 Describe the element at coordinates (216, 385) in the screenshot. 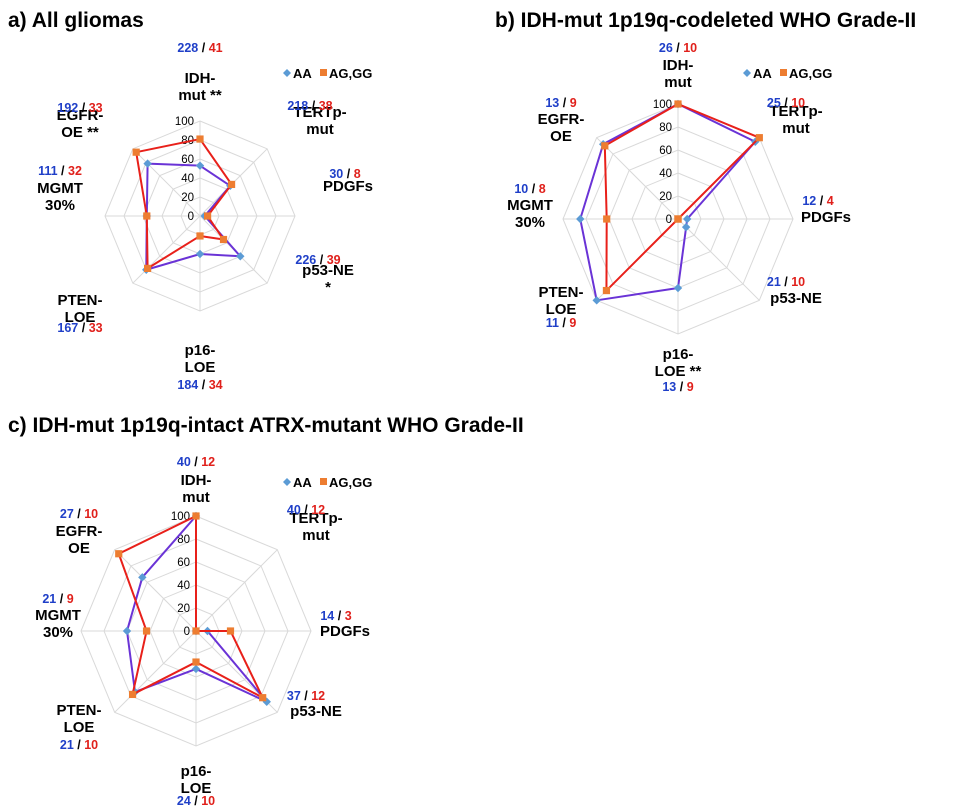

I see `count-ag: 34` at that location.